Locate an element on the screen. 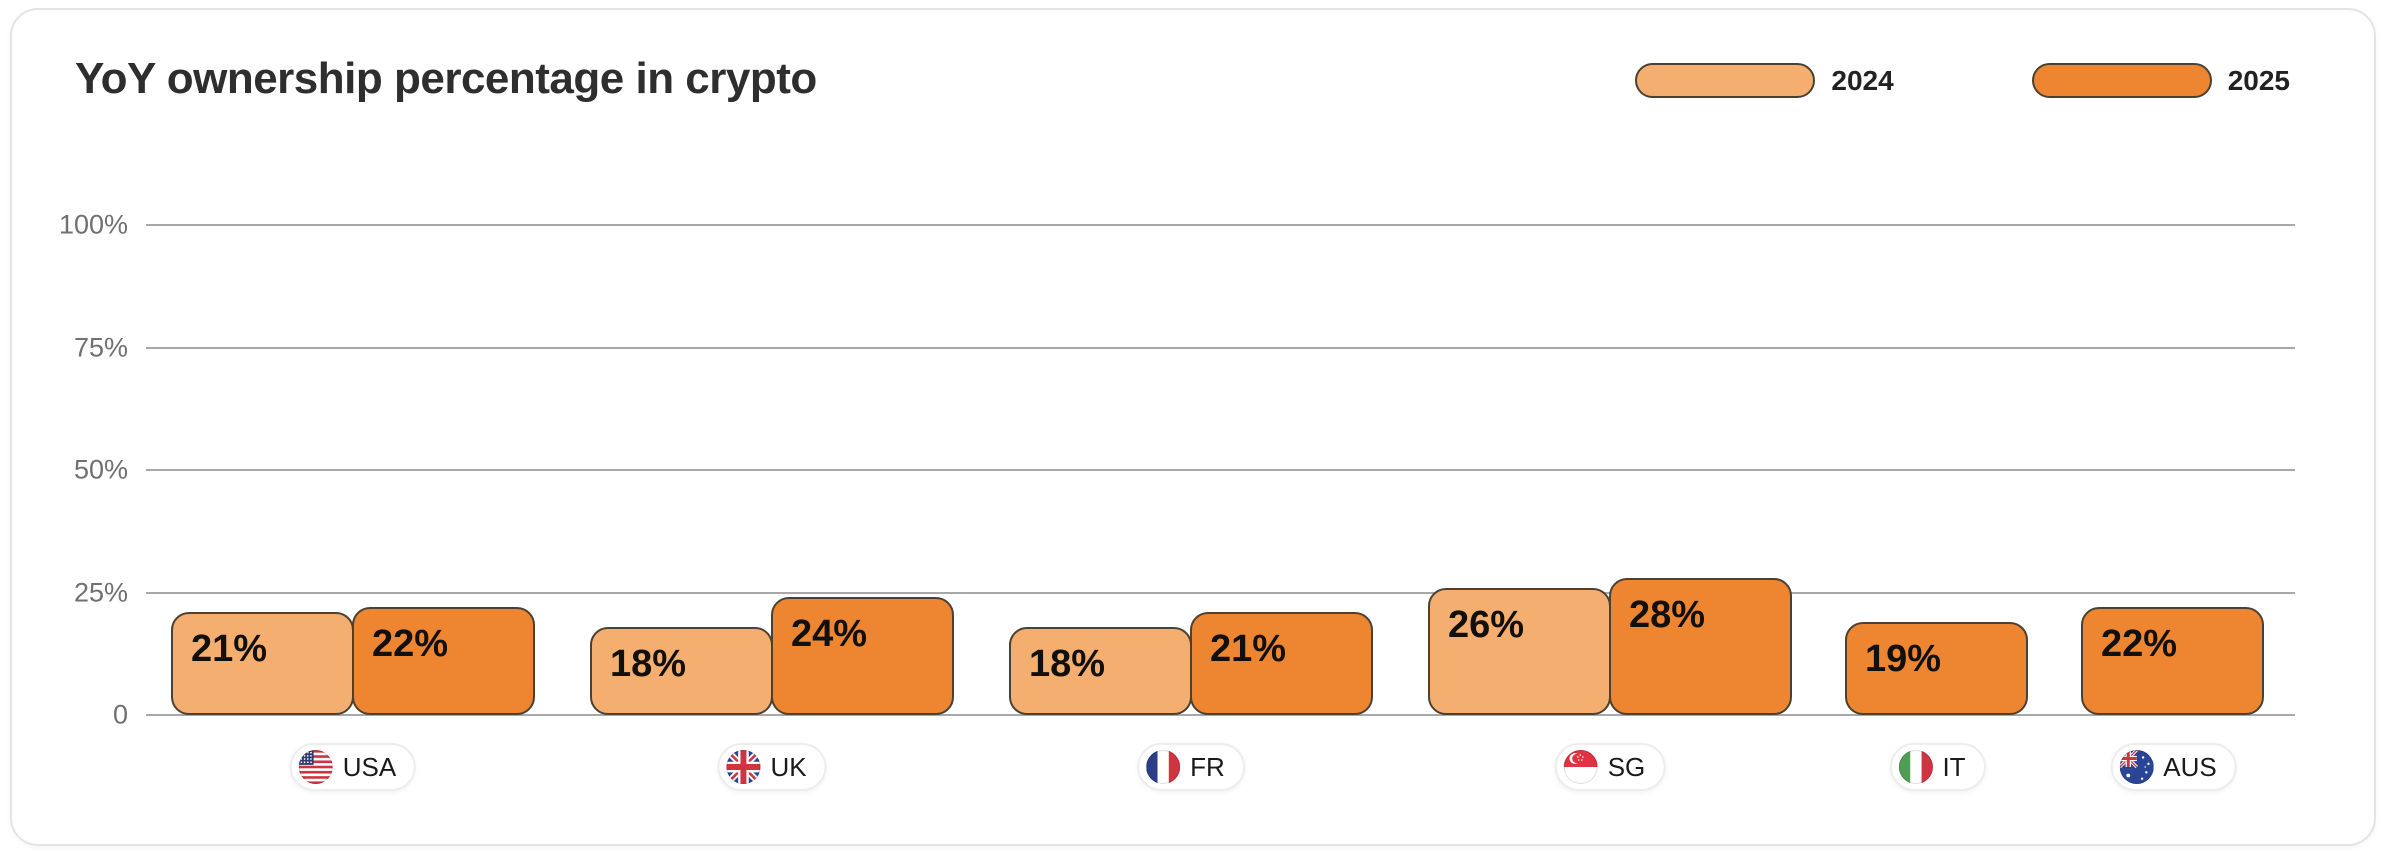 The image size is (2384, 854). bar-2025-uk: 24% is located at coordinates (862, 656).